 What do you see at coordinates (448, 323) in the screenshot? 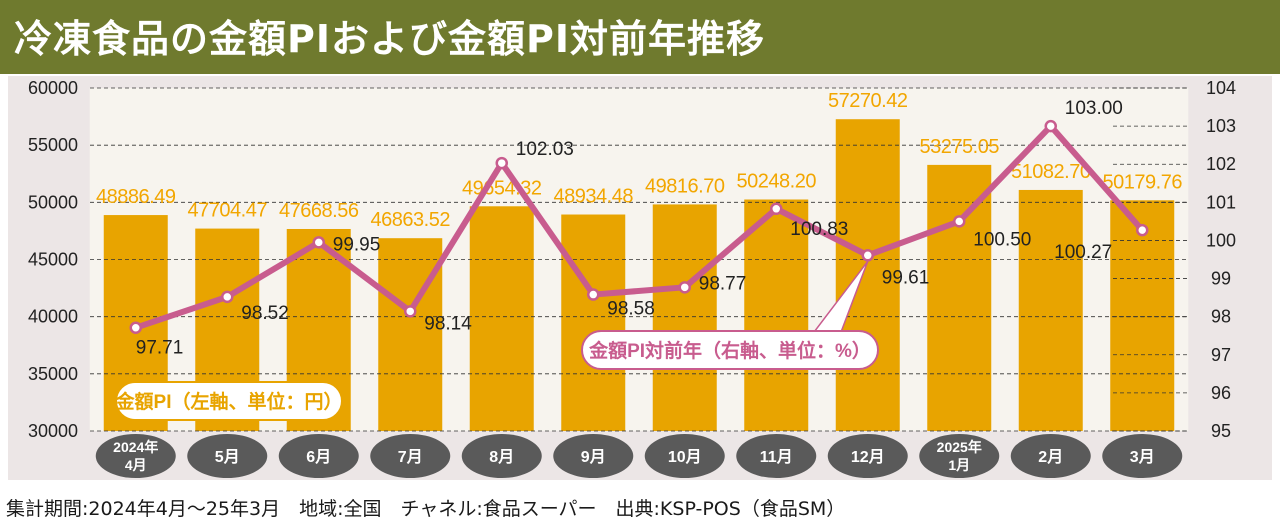
I see `line-value-label: 98.14` at bounding box center [448, 323].